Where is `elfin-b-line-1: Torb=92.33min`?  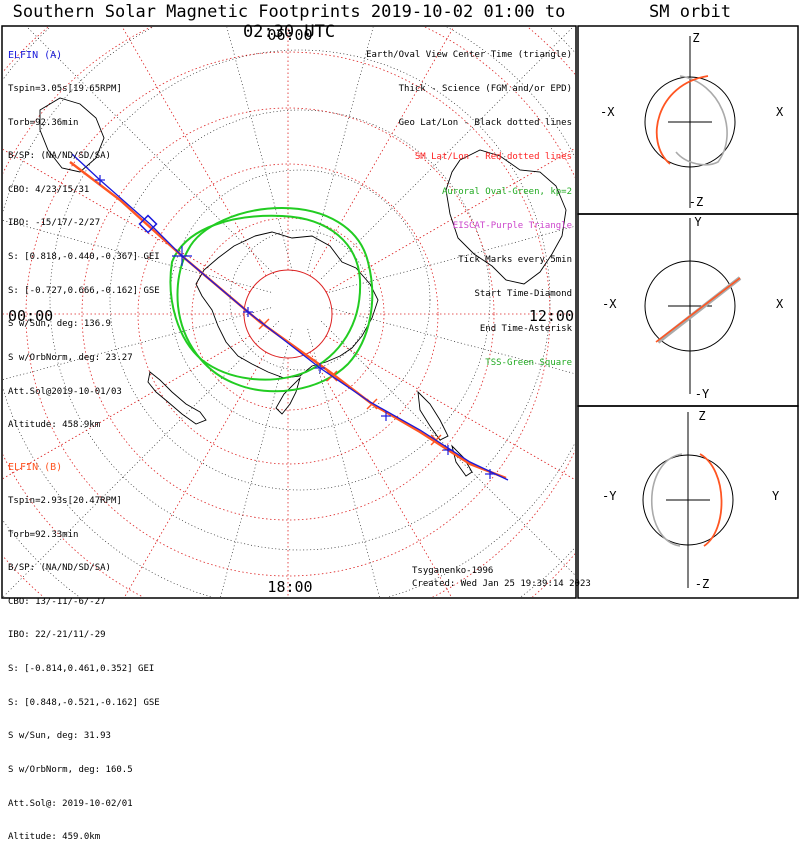
elfin-b-line-1: Torb=92.33min is located at coordinates (43, 534).